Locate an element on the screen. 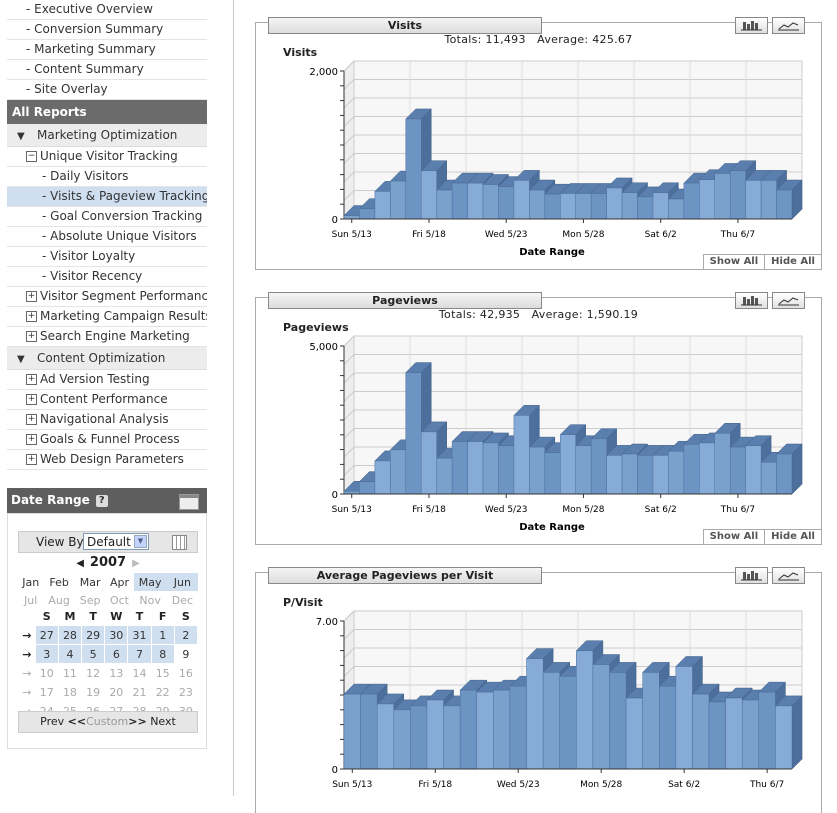 This screenshot has height=813, width=837. content-report-item: + Goals & Funnel Process is located at coordinates (107, 440).